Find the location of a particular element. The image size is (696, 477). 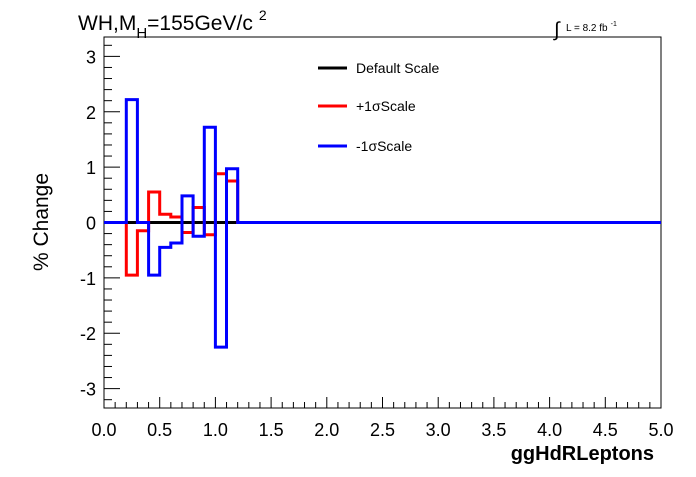

legend-label: Default Scale is located at coordinates (397, 68).